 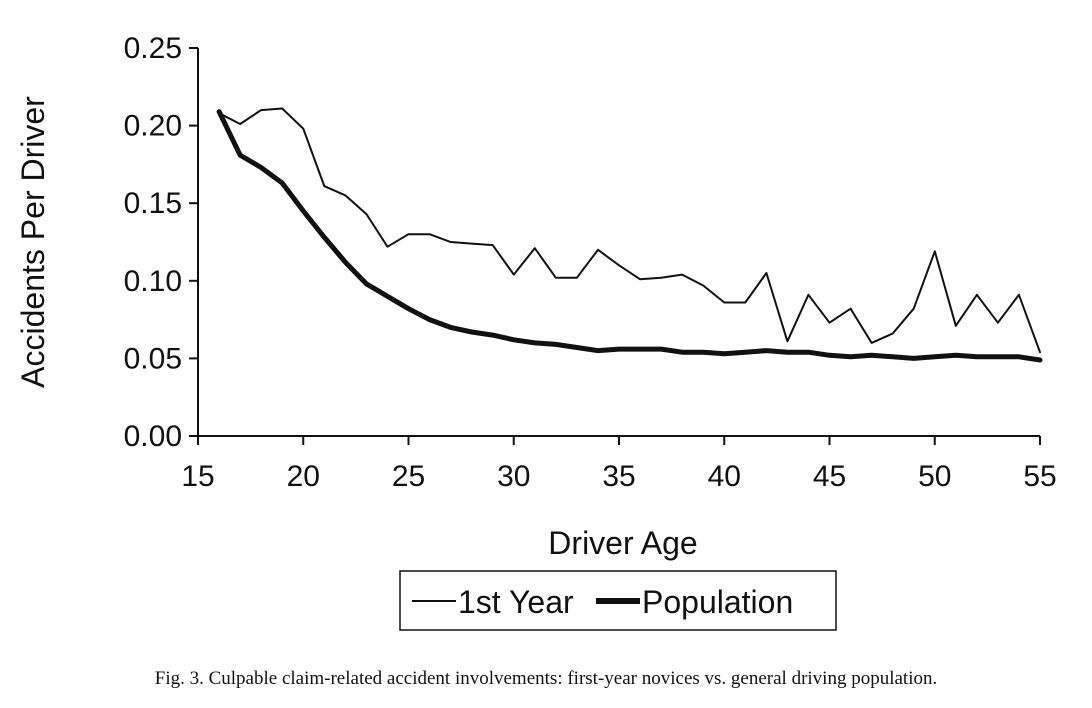 What do you see at coordinates (153, 281) in the screenshot?
I see `y-tick-label: 0.10` at bounding box center [153, 281].